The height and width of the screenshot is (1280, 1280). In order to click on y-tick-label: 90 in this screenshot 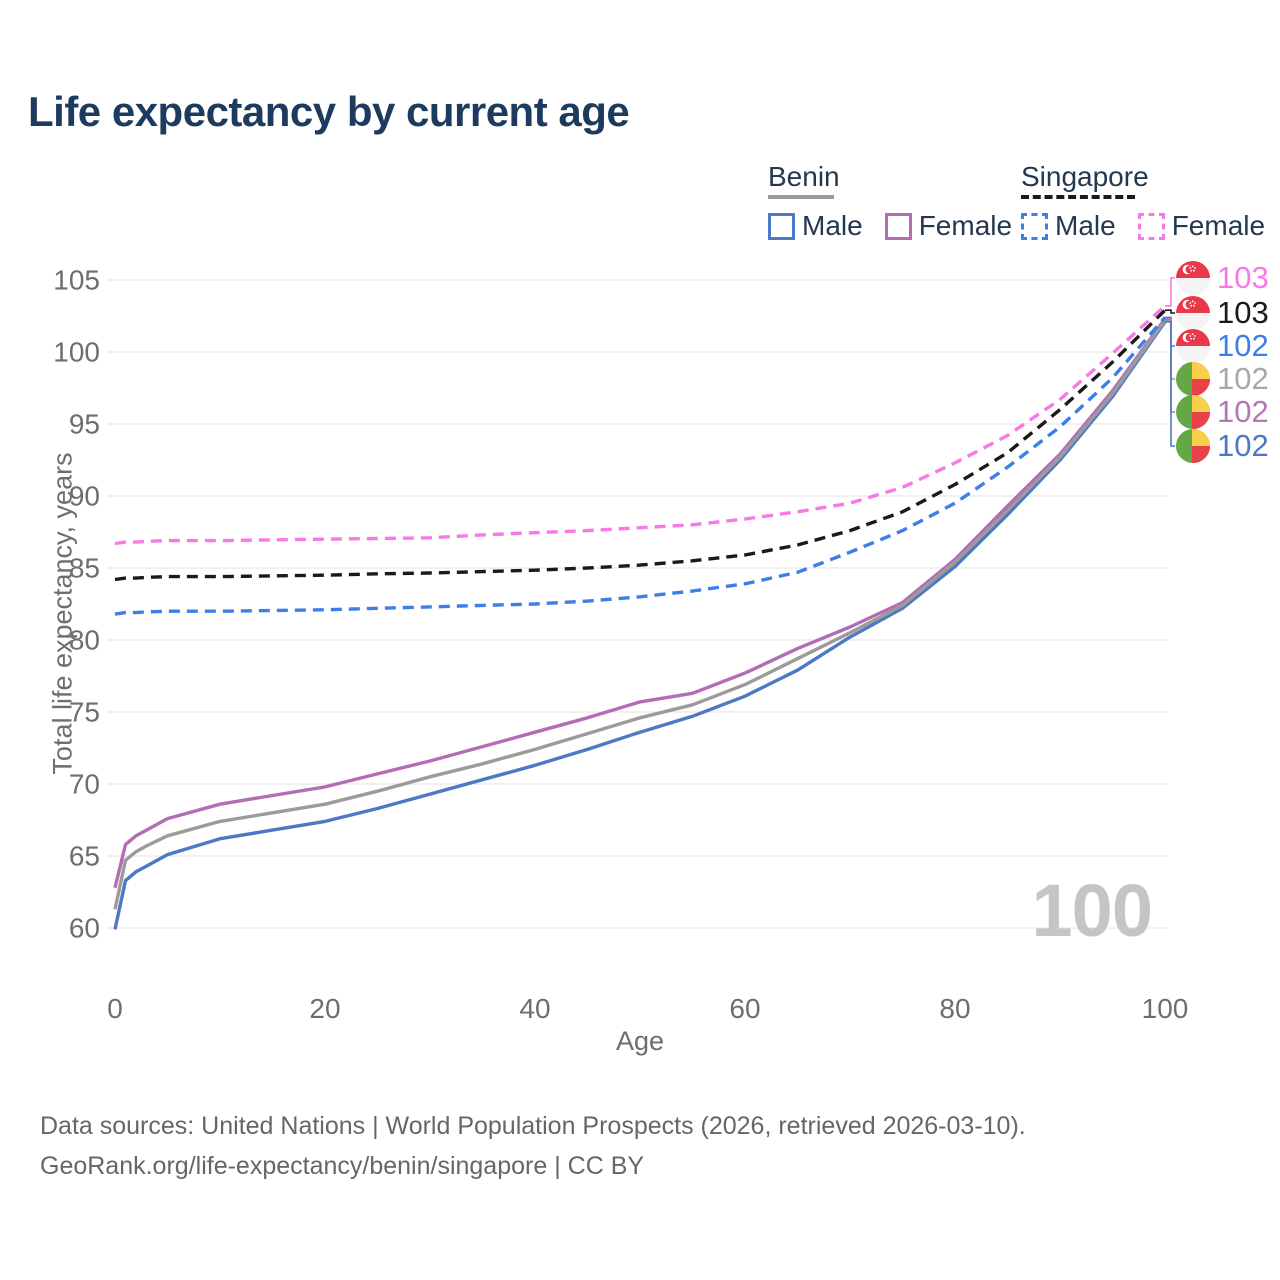, I will do `click(84, 496)`.